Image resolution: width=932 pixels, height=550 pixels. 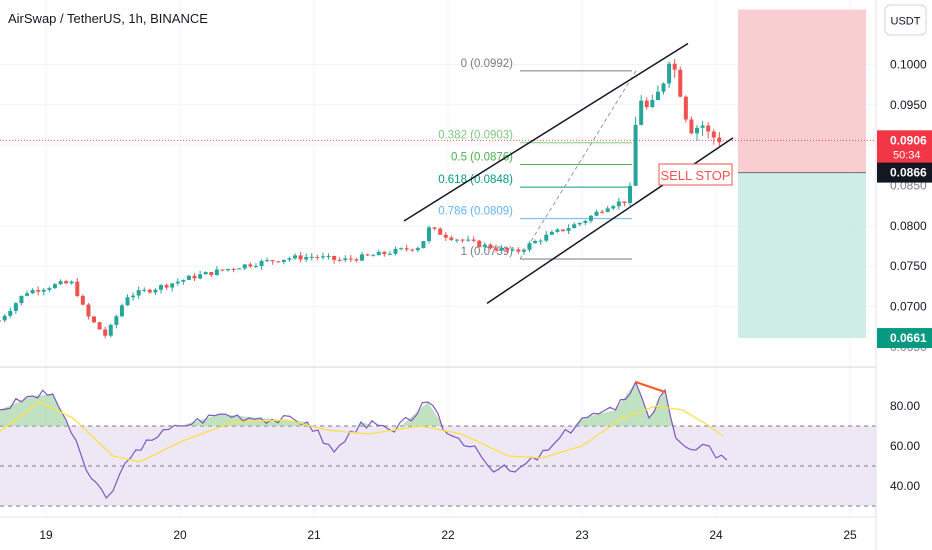 What do you see at coordinates (802, 255) in the screenshot?
I see `take-profit-zone` at bounding box center [802, 255].